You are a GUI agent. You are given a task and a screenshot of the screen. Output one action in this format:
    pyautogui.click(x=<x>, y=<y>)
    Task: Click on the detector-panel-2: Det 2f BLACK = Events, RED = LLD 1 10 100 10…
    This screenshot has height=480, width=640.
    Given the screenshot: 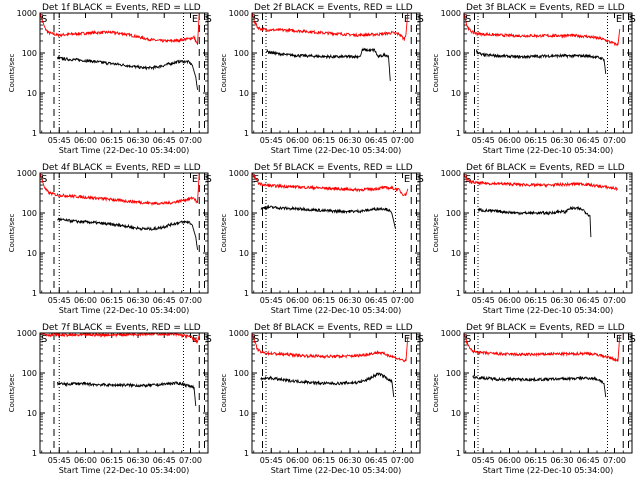 What is the action you would take?
    pyautogui.click(x=322, y=79)
    